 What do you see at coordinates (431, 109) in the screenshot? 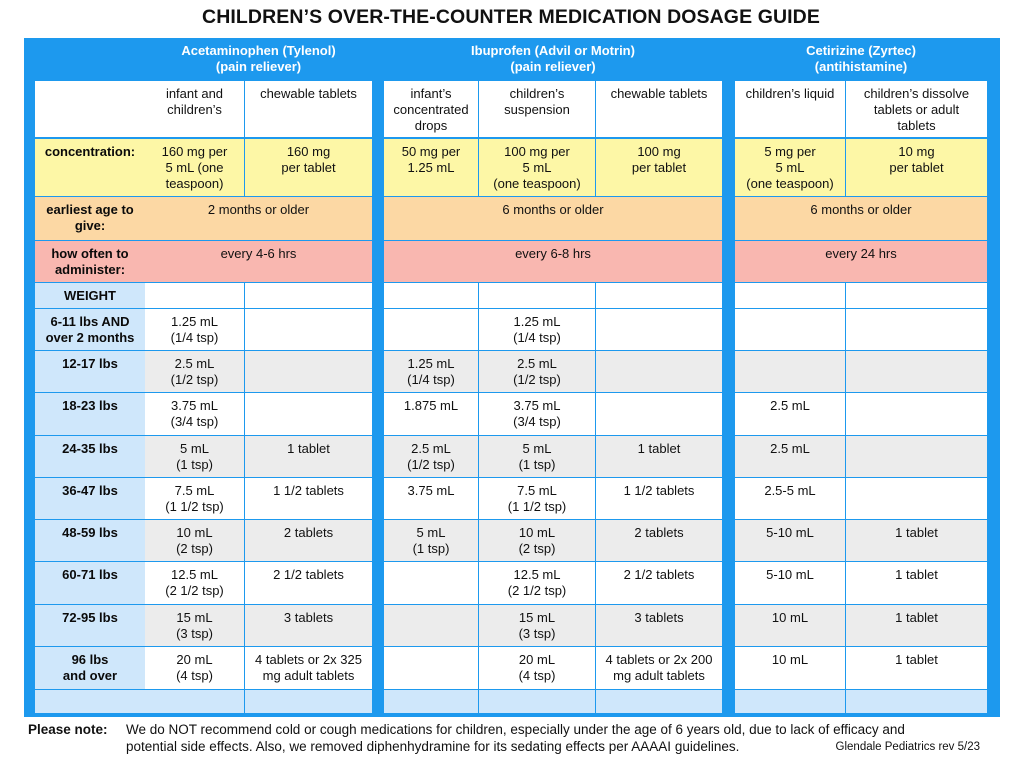
I see `form-header-text: concentrated` at bounding box center [431, 109].